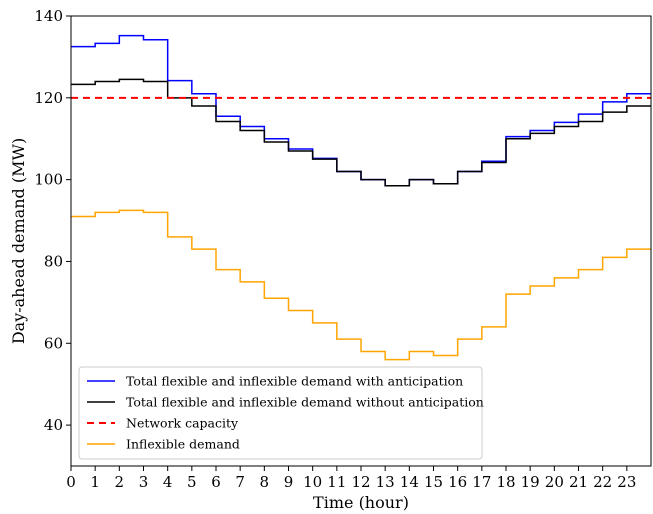 The image size is (653, 514). Describe the element at coordinates (53, 425) in the screenshot. I see `y-tick-label: 40` at that location.